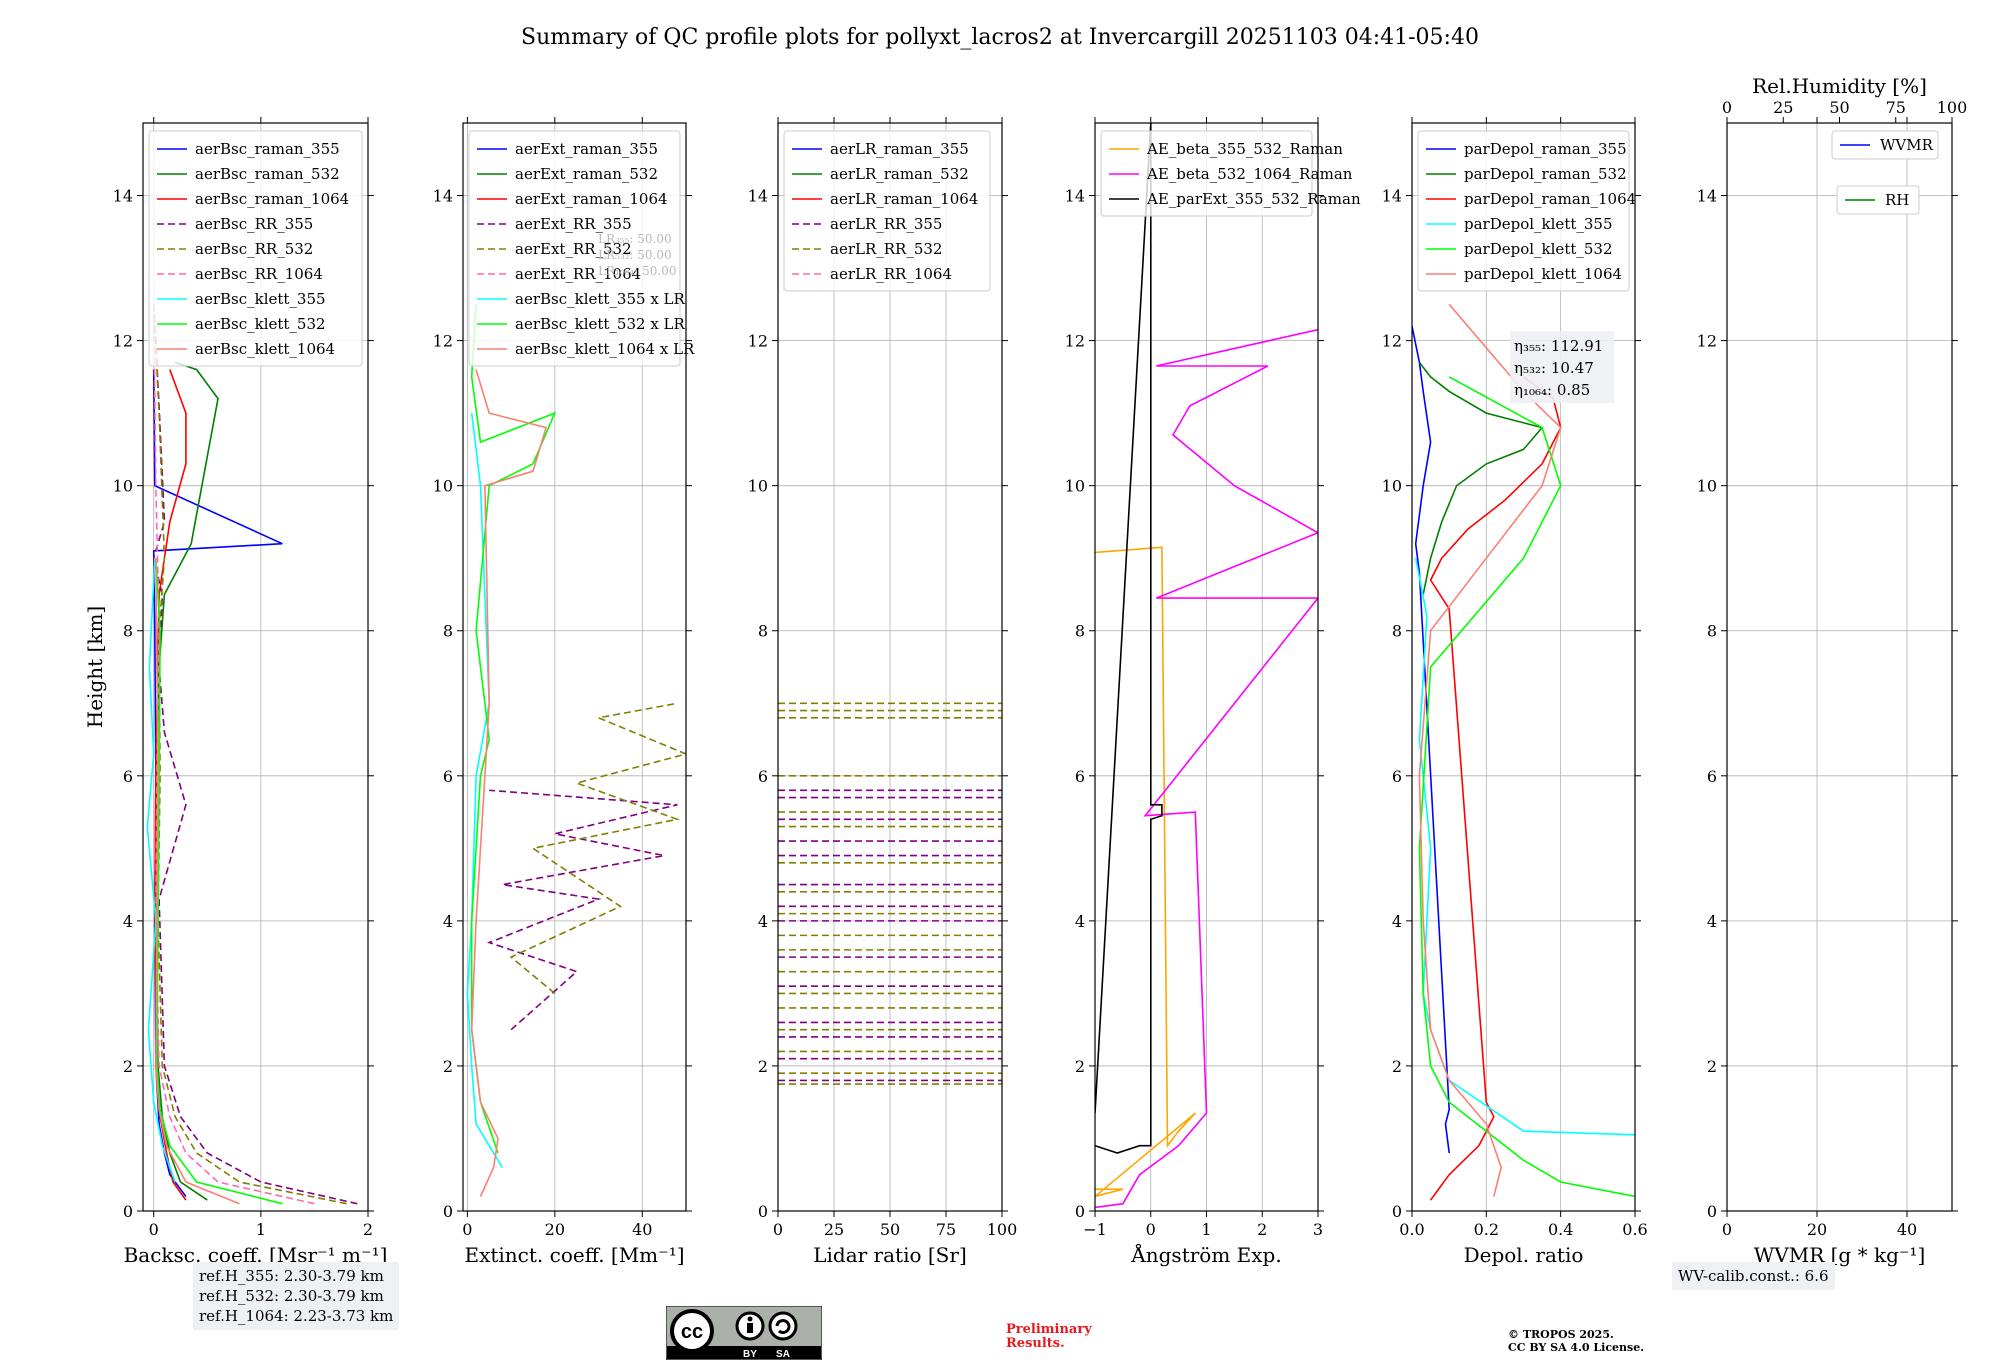 Image resolution: width=2000 pixels, height=1360 pixels. I want to click on wv-calib-const: WV-calib.const.: 6.6, so click(1753, 1276).